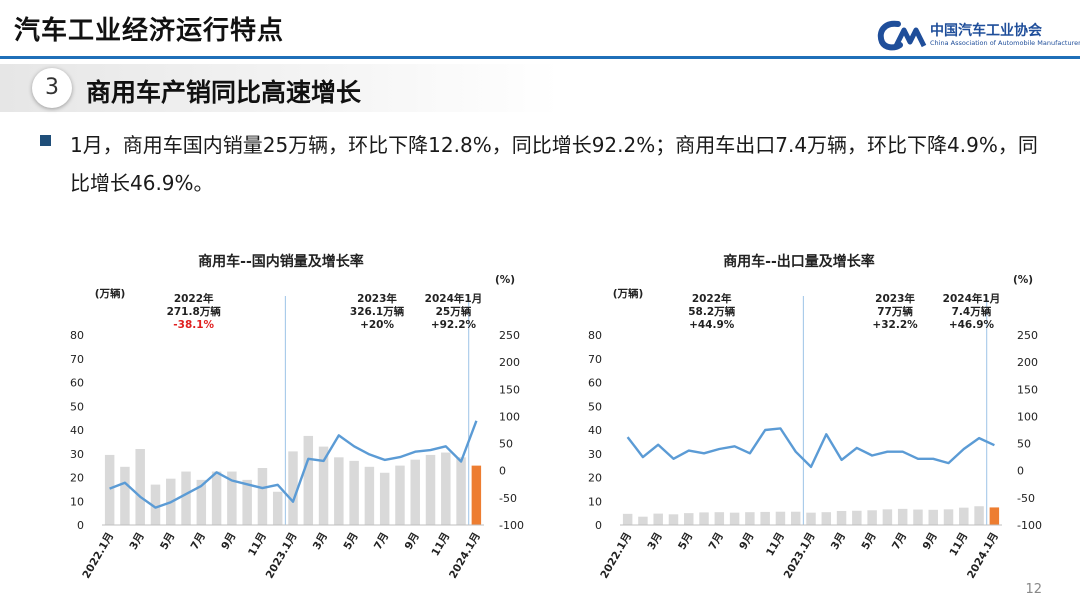 Image resolution: width=1080 pixels, height=607 pixels. What do you see at coordinates (509, 335) in the screenshot?
I see `y2-tick-label: 250` at bounding box center [509, 335].